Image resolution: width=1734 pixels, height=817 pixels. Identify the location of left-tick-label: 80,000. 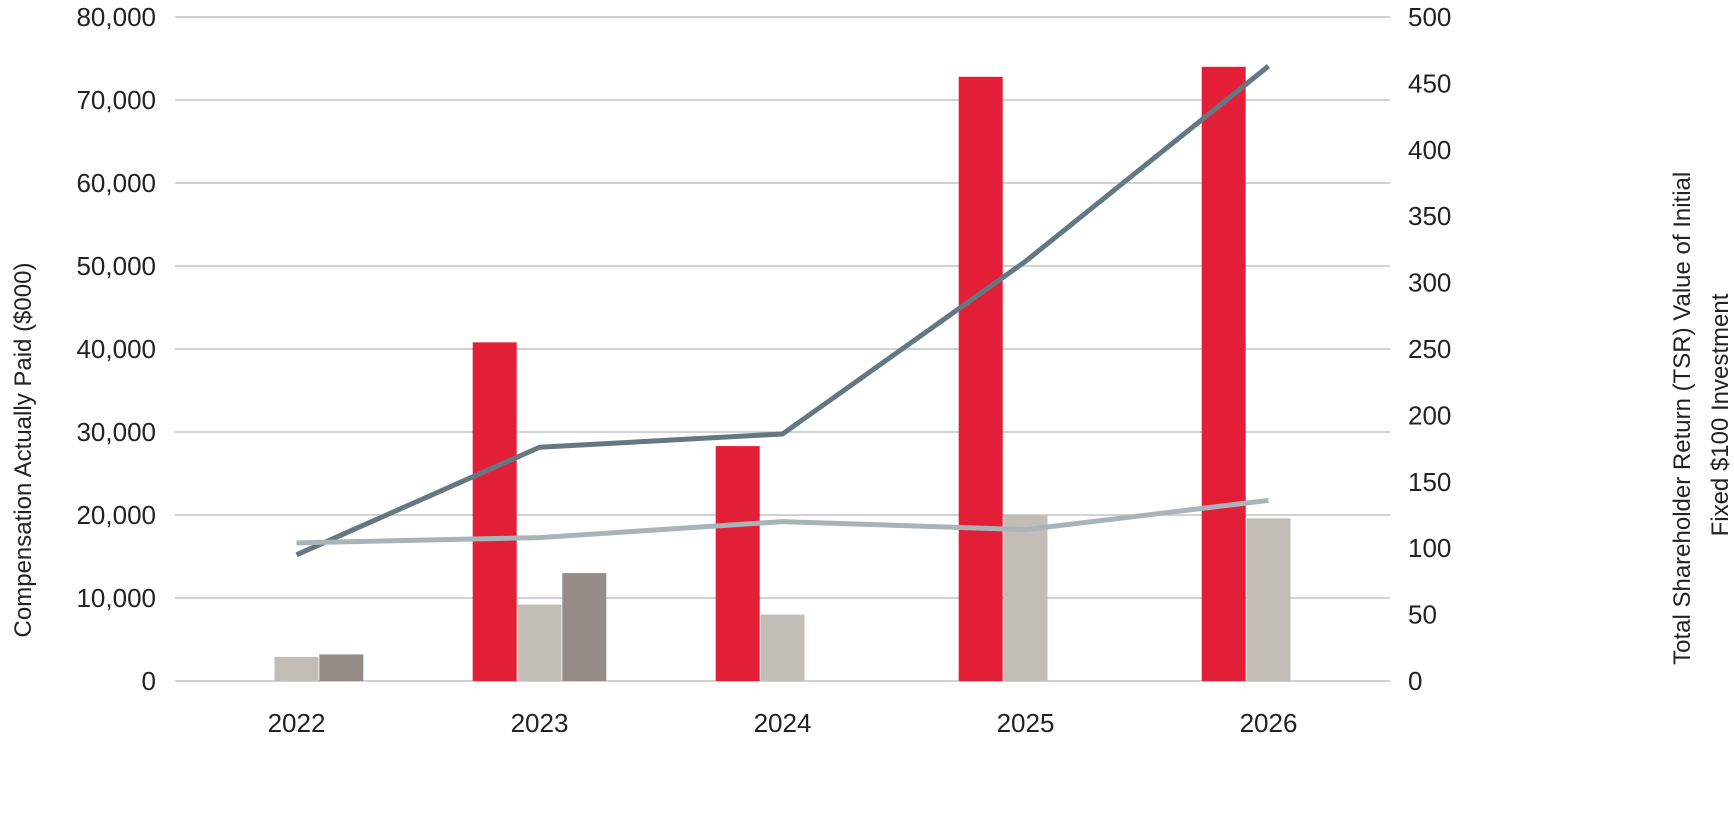
(116, 17).